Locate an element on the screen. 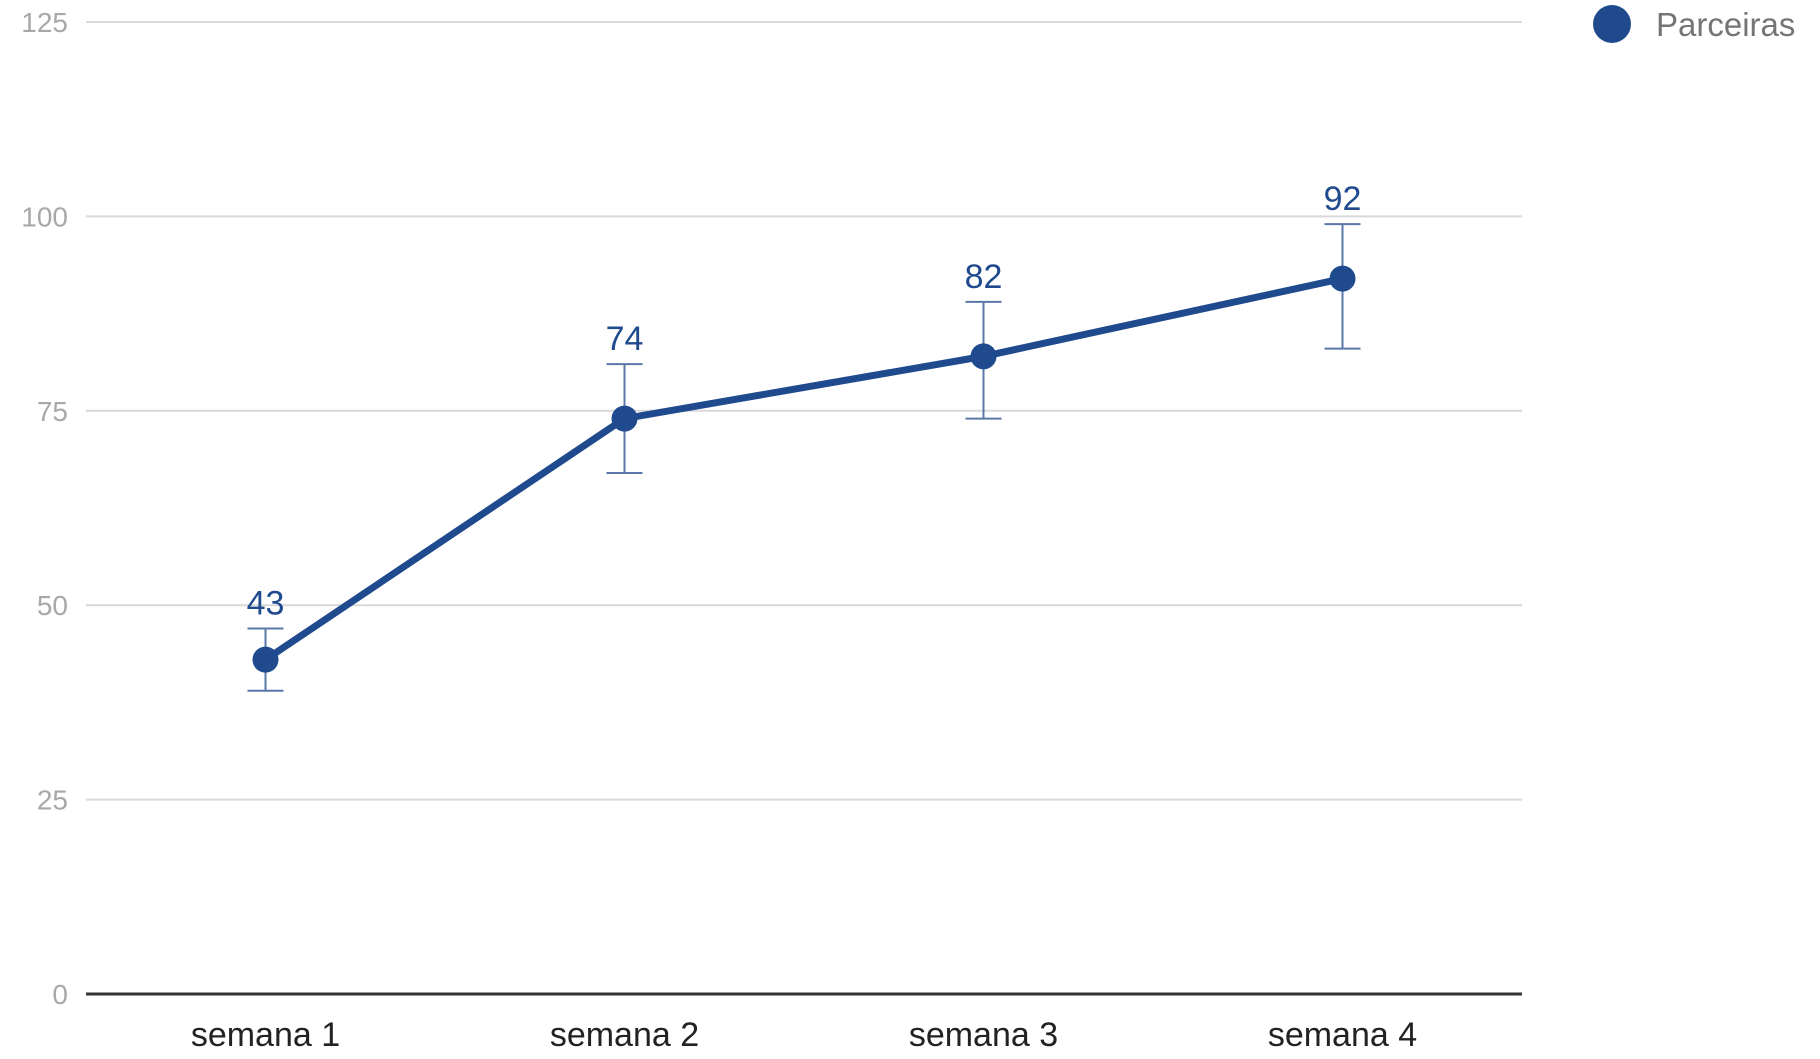 The image size is (1820, 1059). y-tick-label: 100 is located at coordinates (44, 216).